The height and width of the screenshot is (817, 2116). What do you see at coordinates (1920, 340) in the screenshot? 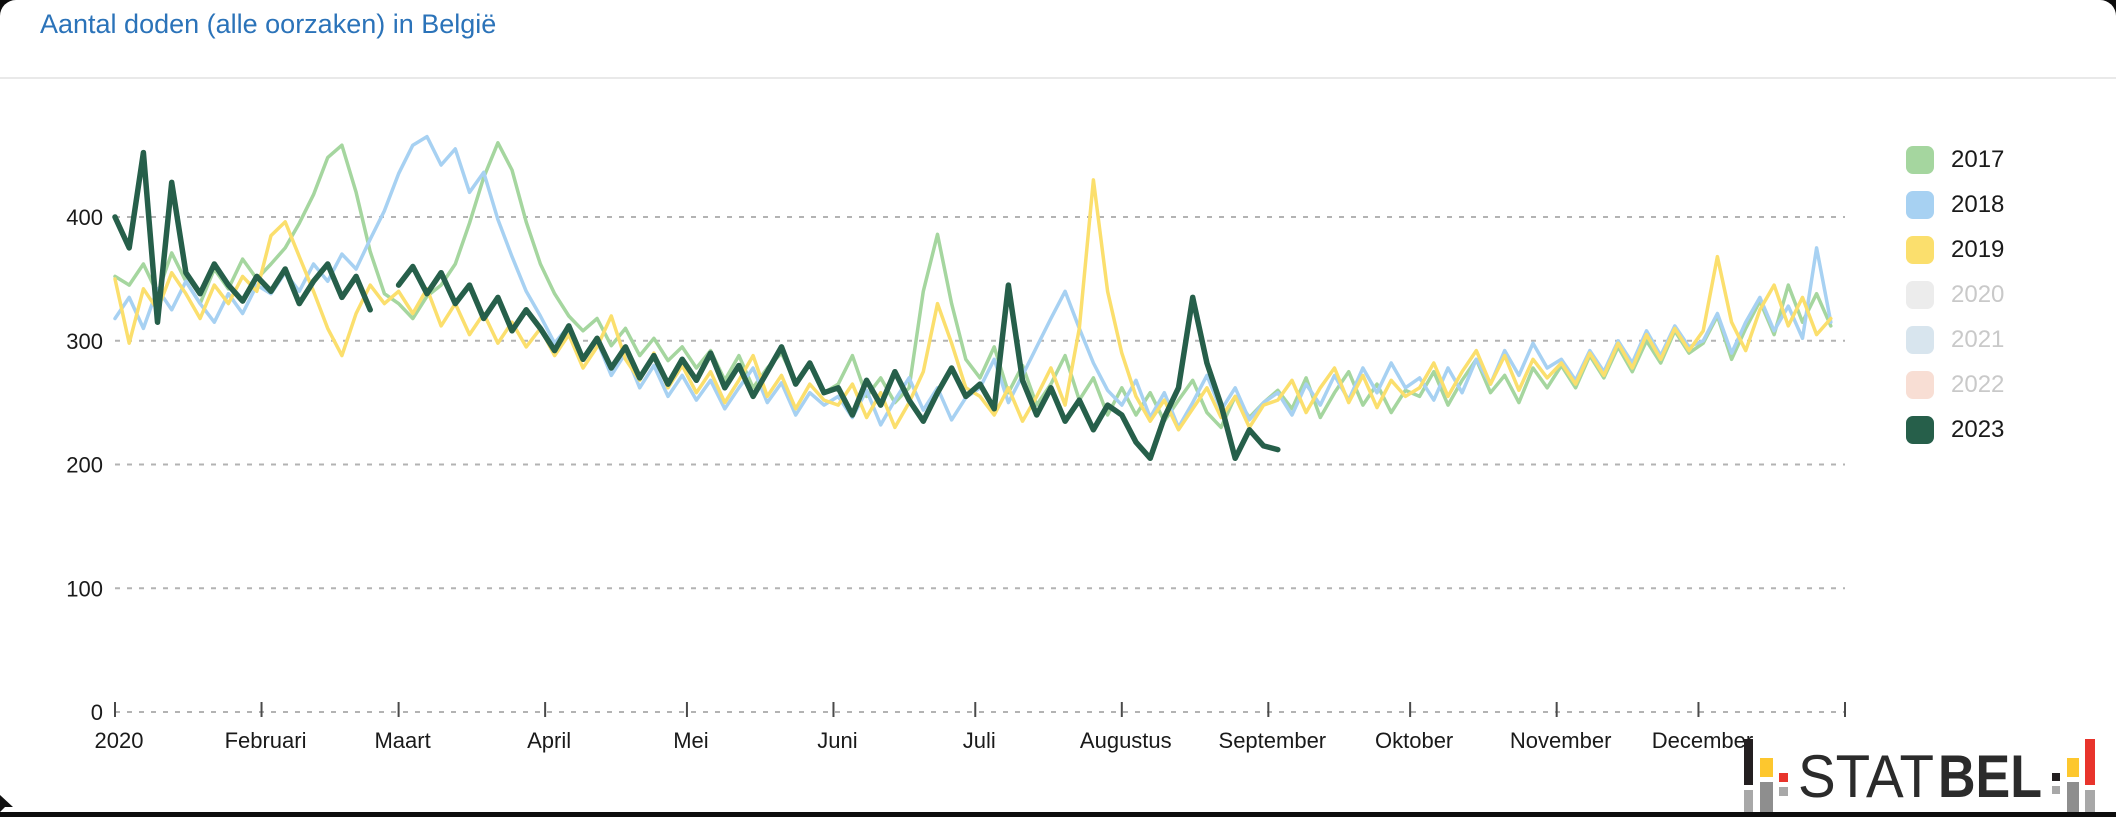
I see `legend-swatch-2021` at bounding box center [1920, 340].